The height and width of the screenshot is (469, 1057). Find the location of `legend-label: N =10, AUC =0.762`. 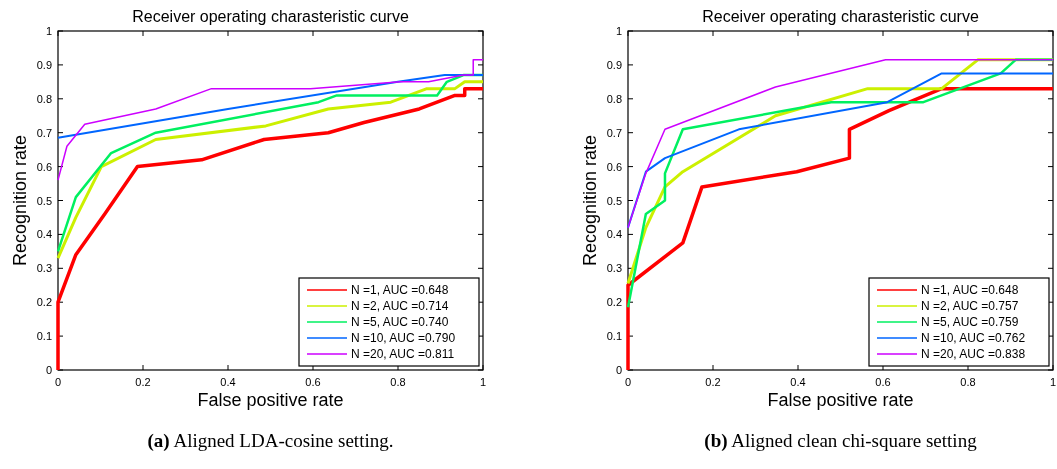

legend-label: N =10, AUC =0.762 is located at coordinates (973, 338).